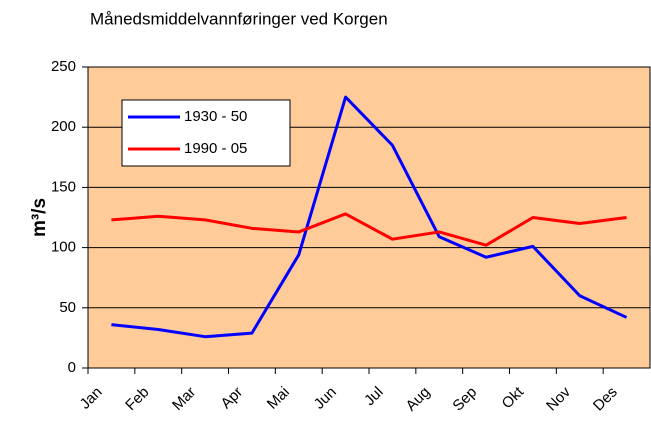 This screenshot has height=423, width=651. What do you see at coordinates (215, 148) in the screenshot?
I see `legend-label: 1990 - 05` at bounding box center [215, 148].